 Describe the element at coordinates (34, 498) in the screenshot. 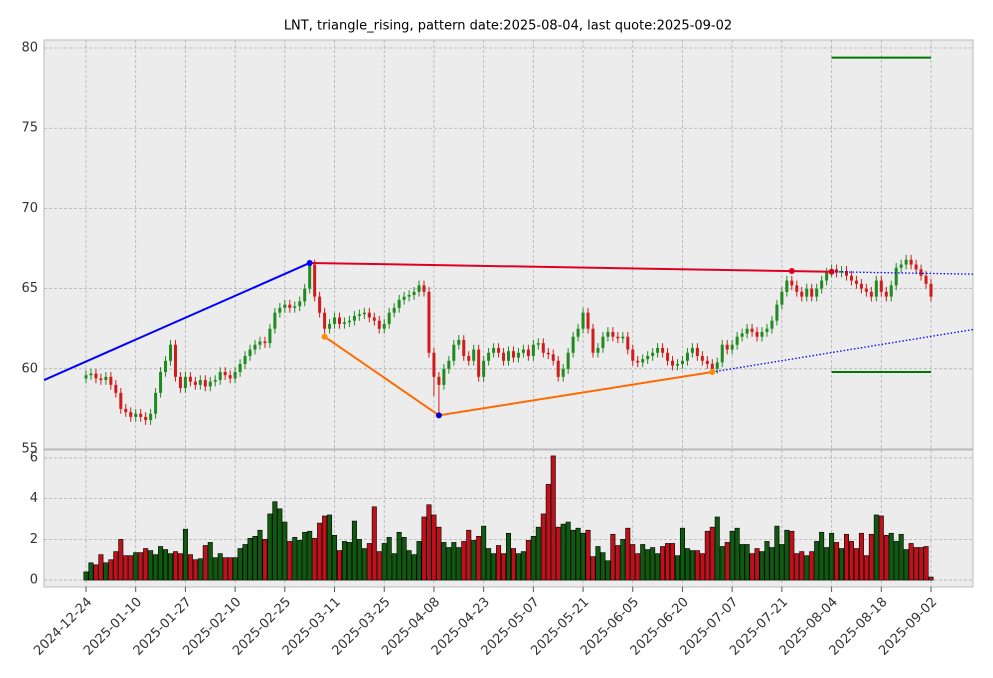

I see `volume-tick-label: 4` at that location.